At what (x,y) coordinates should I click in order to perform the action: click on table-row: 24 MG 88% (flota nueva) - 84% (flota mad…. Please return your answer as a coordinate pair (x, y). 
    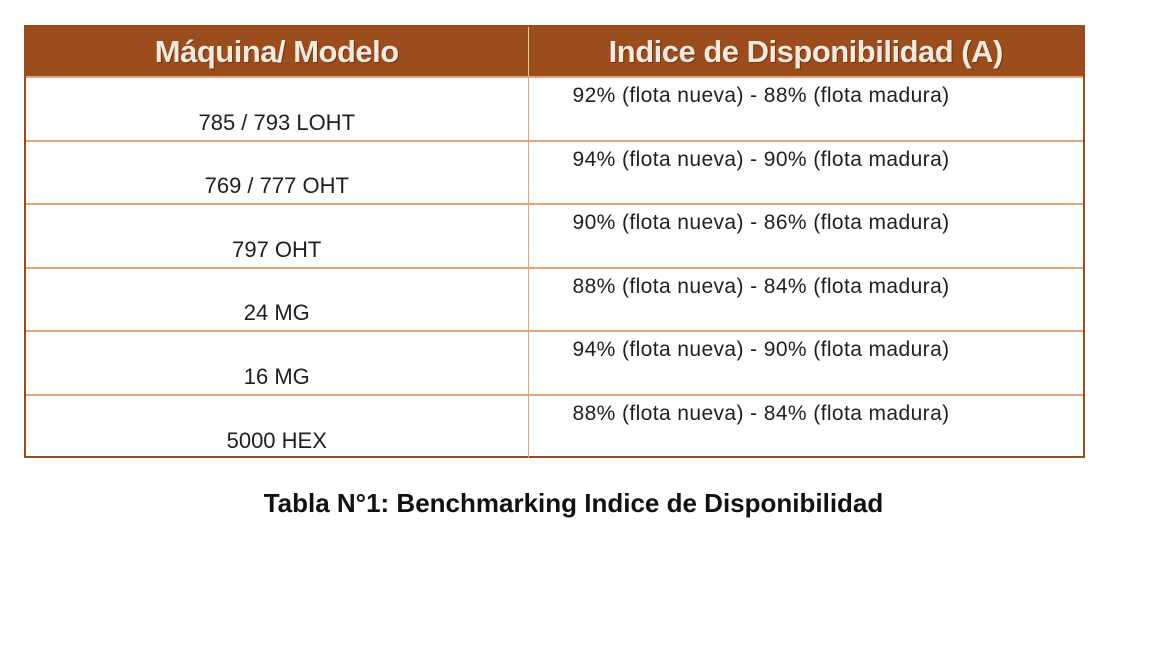
    Looking at the image, I should click on (554, 298).